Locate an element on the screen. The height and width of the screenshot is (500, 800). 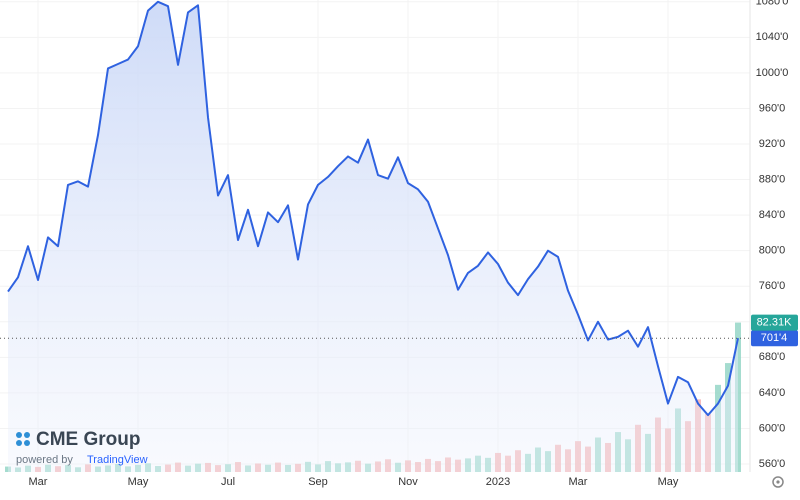
y-tick-label: 1000'0 is located at coordinates (772, 73).